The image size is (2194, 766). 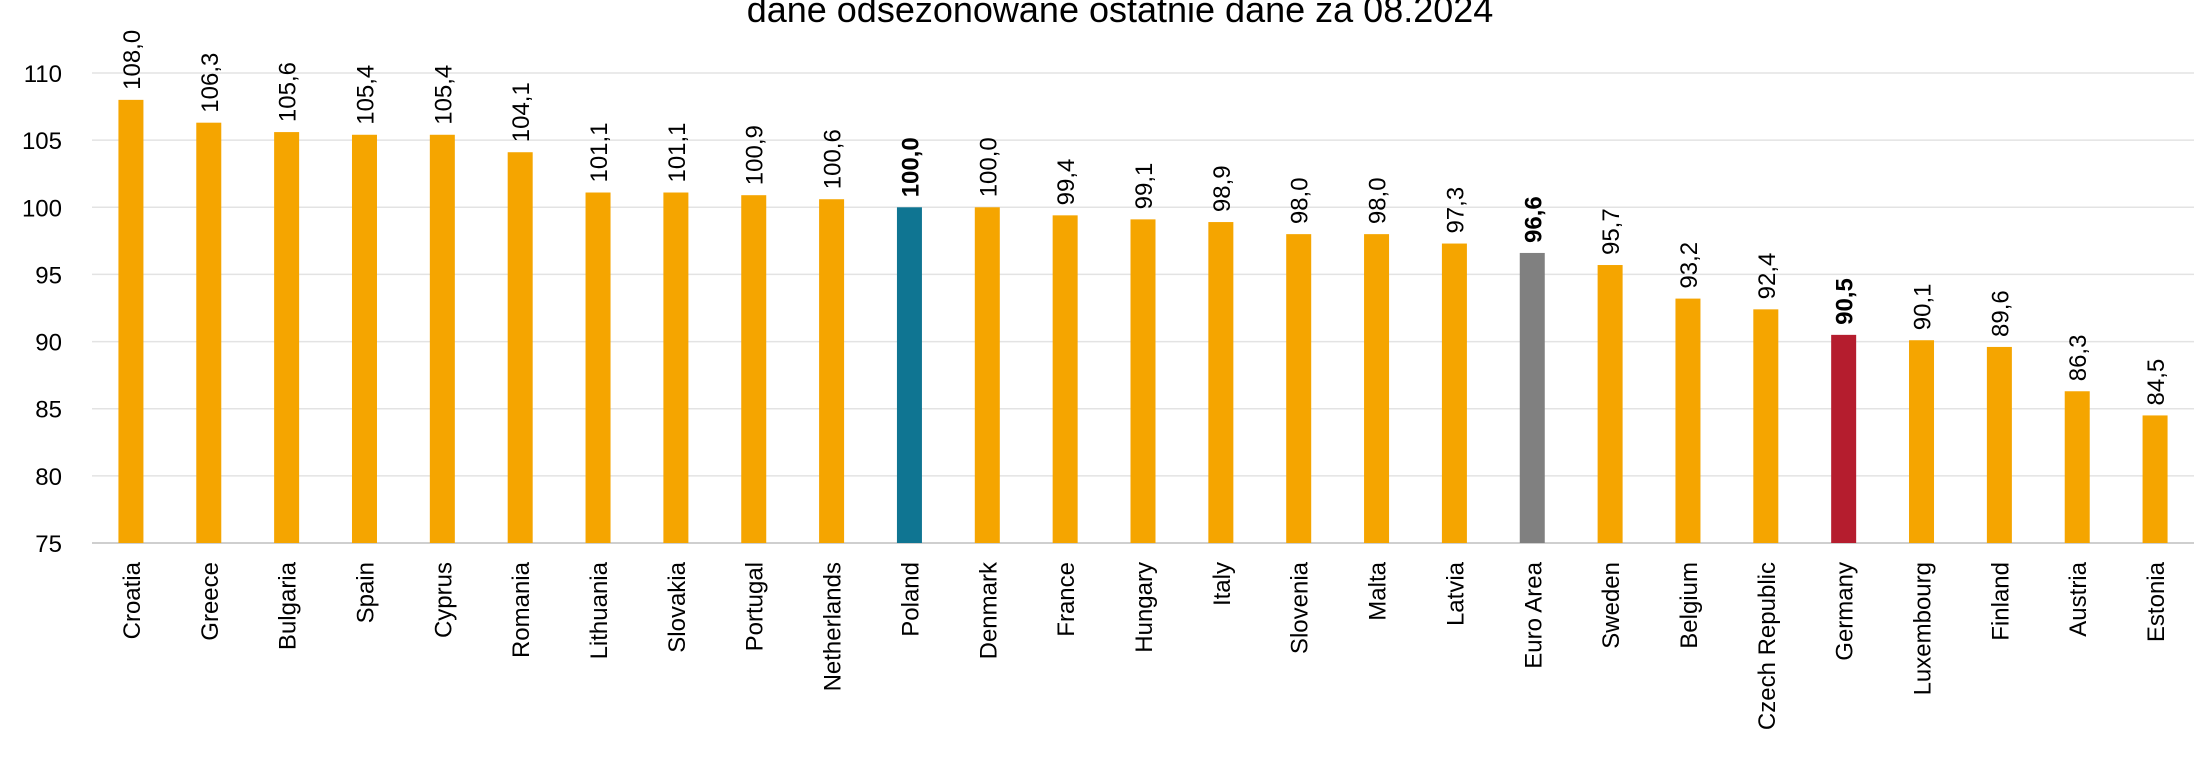 What do you see at coordinates (48, 275) in the screenshot?
I see `y-tick-label: 95` at bounding box center [48, 275].